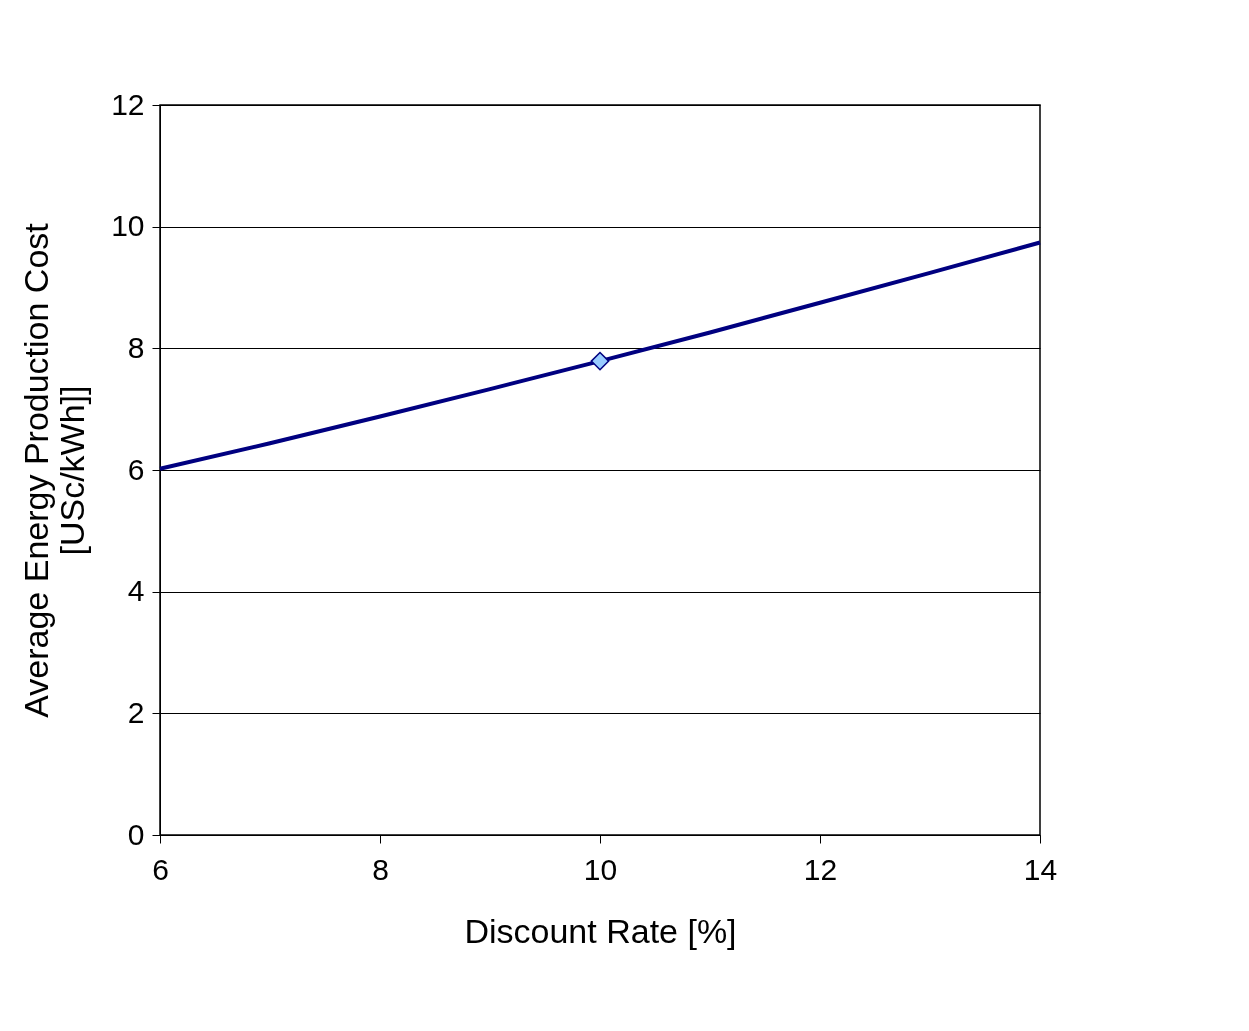 Image resolution: width=1249 pixels, height=1031 pixels. I want to click on x-tick-label: 10, so click(600, 869).